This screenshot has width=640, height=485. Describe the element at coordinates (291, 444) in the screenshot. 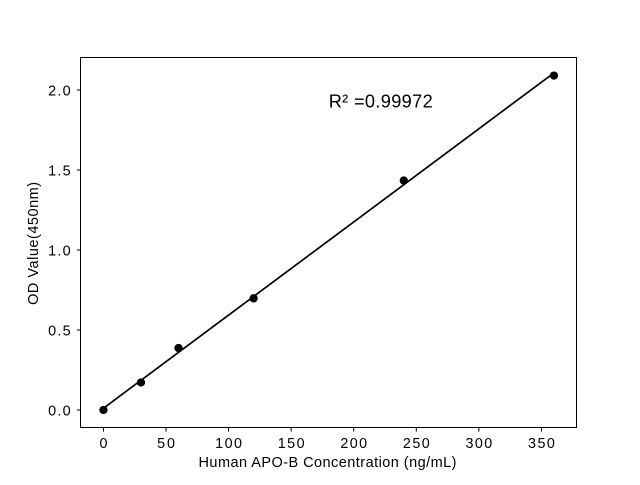

I see `svg-text: 150` at that location.